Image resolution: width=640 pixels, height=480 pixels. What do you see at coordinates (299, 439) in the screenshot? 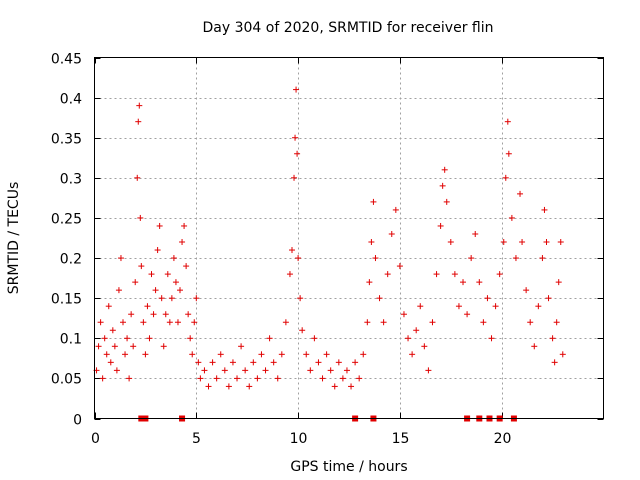
I see `x-tick-label: 10` at bounding box center [299, 439].